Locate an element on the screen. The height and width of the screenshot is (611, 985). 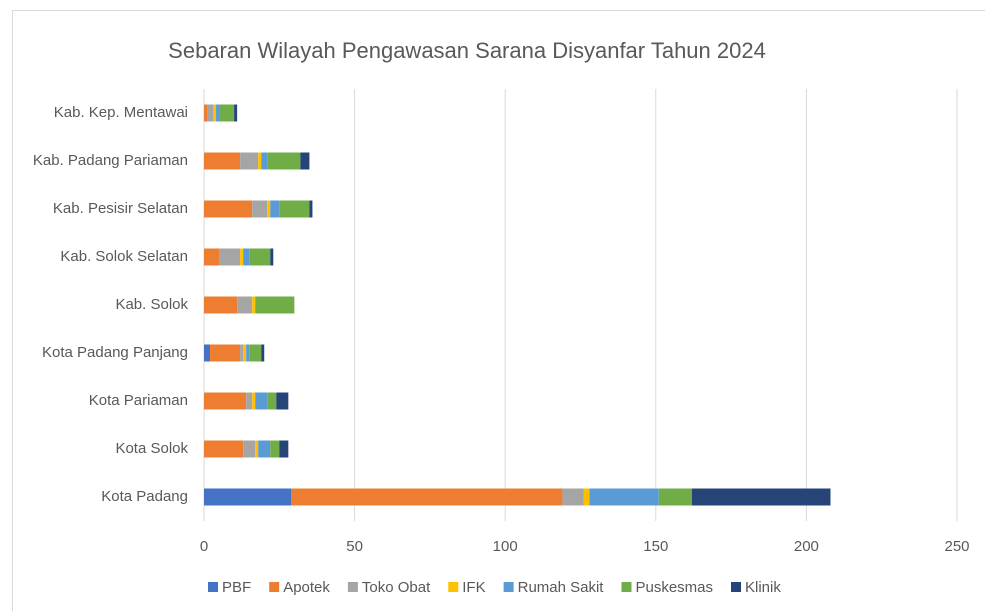
y-tick-label: Kab. Solok Selatan is located at coordinates (124, 256).